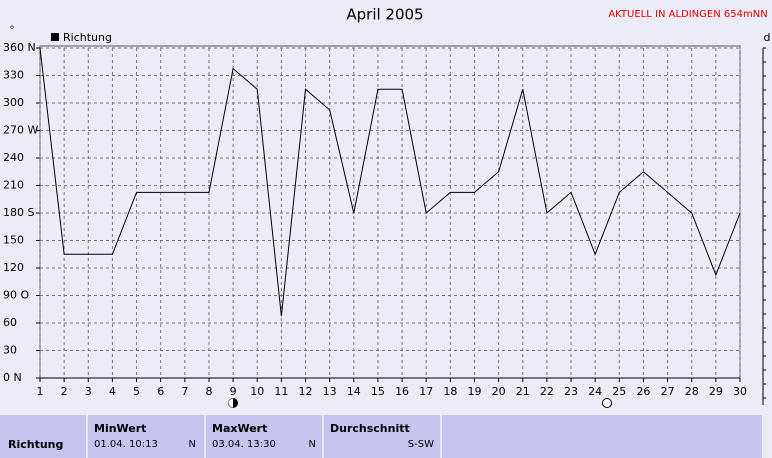  I want to click on moon-half, so click(230, 403).